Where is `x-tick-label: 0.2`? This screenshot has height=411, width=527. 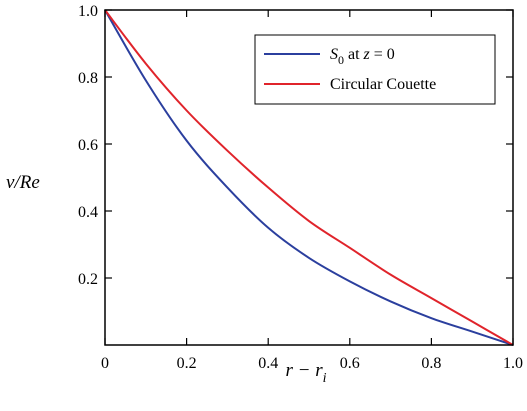
x-tick-label: 0.2 is located at coordinates (187, 363).